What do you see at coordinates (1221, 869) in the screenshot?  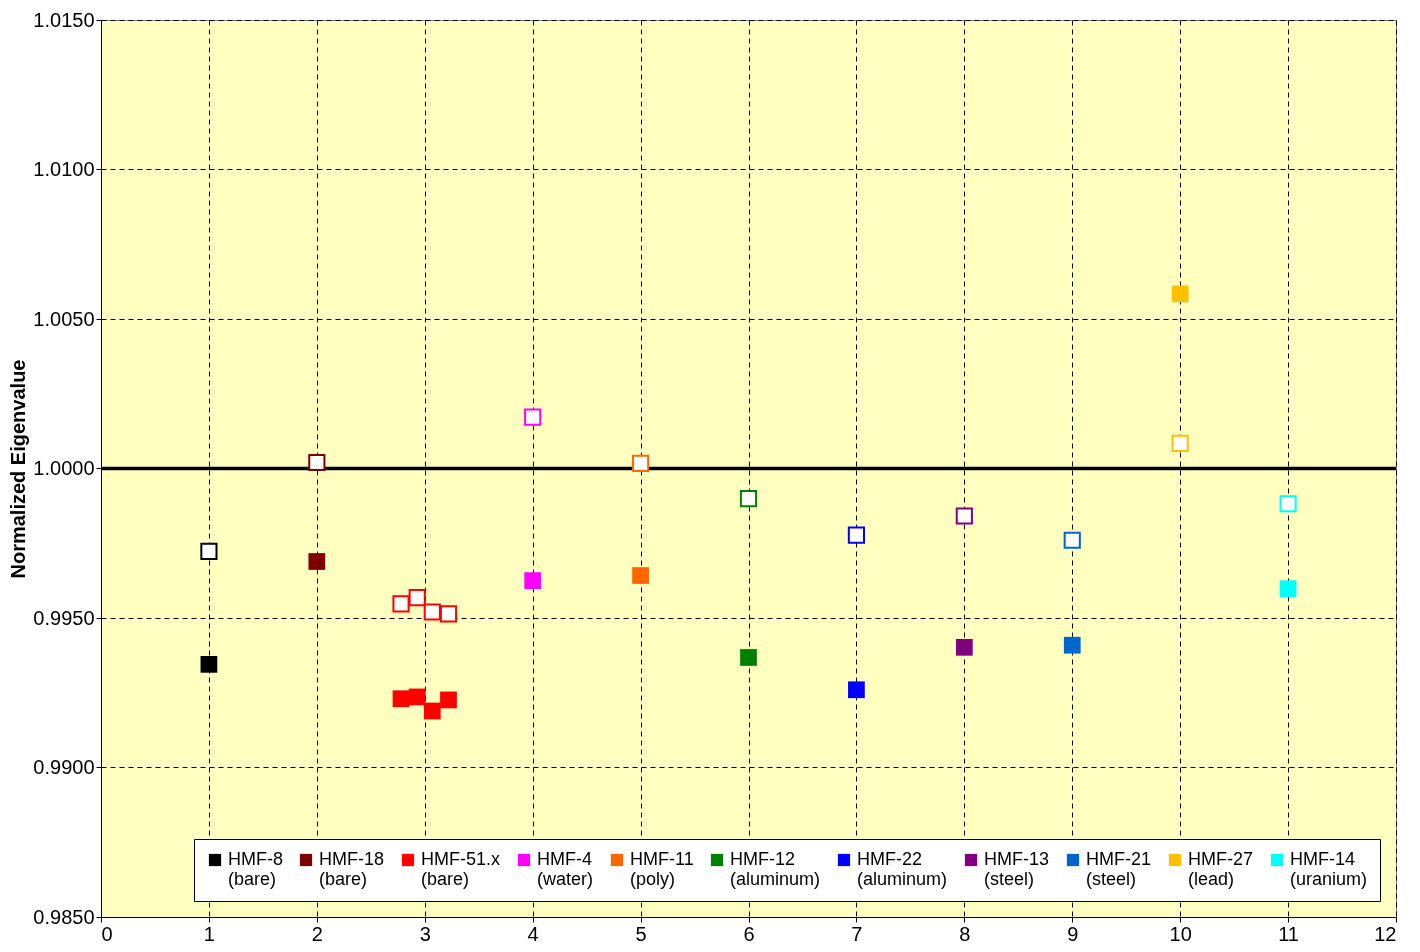 I see `legend-label: HMF-27 (lead)` at bounding box center [1221, 869].